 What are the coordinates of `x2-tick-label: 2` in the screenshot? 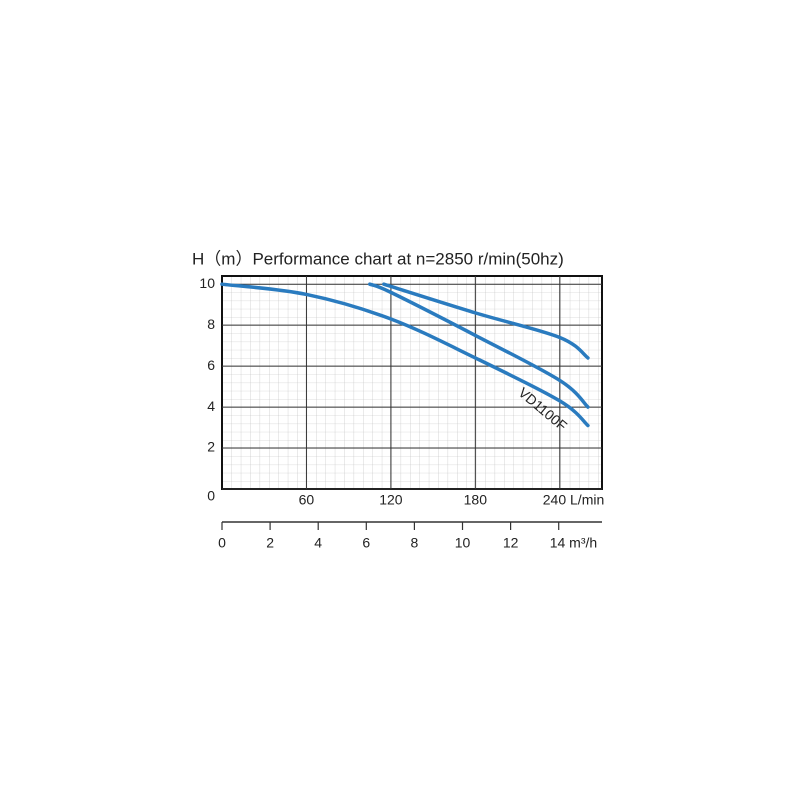 It's located at (270, 543).